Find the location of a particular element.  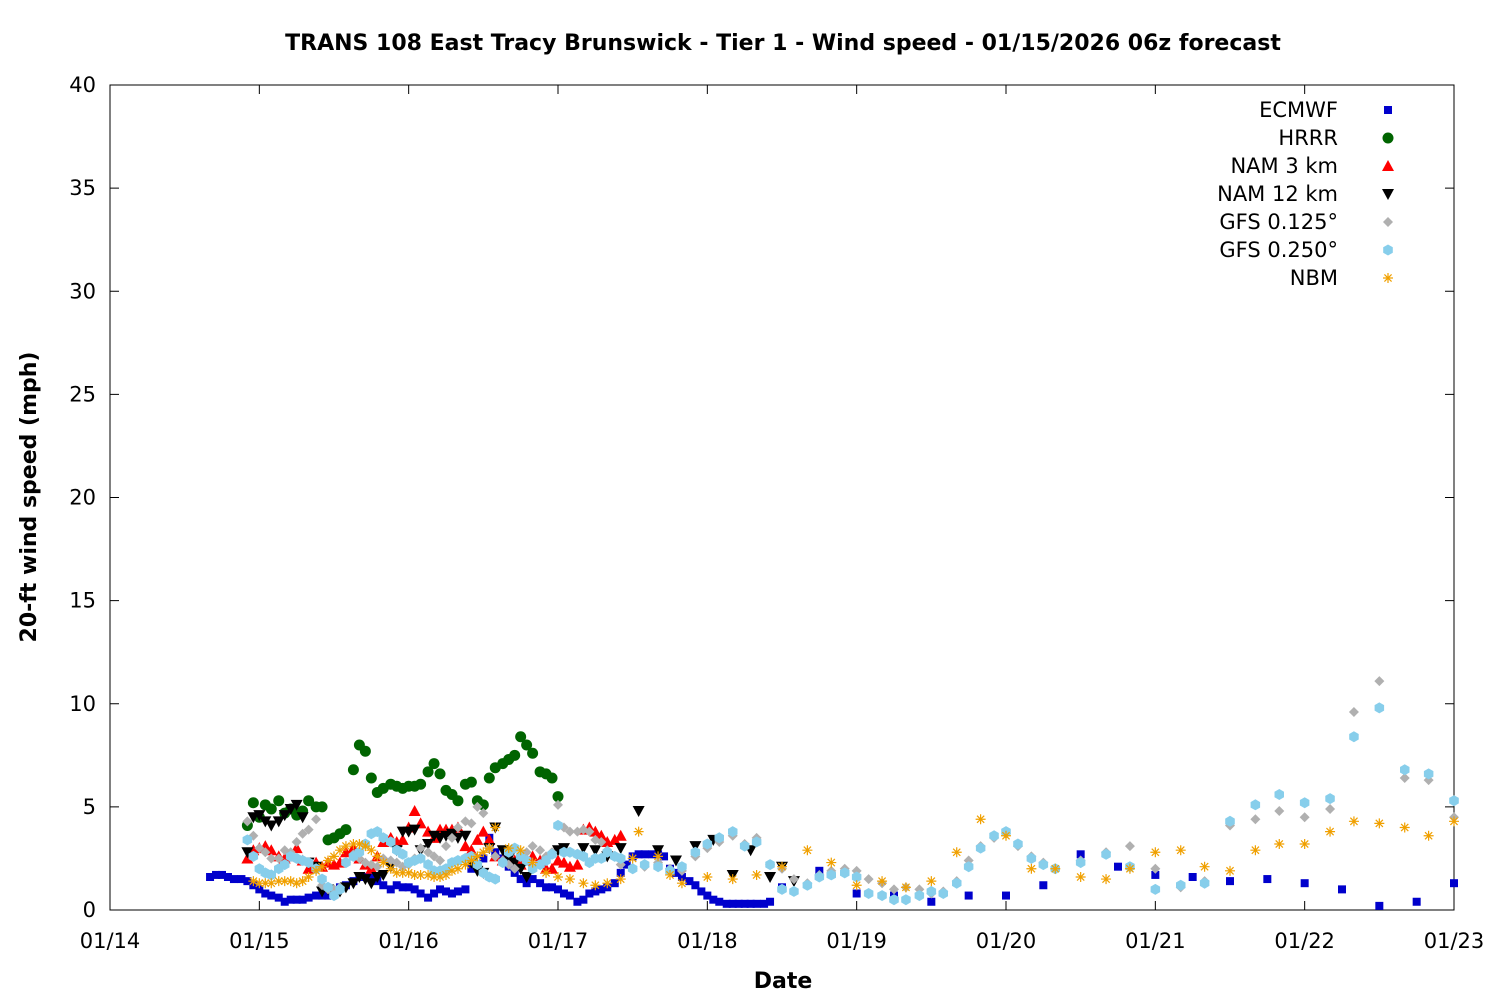

legend-label: NBM is located at coordinates (1314, 278).